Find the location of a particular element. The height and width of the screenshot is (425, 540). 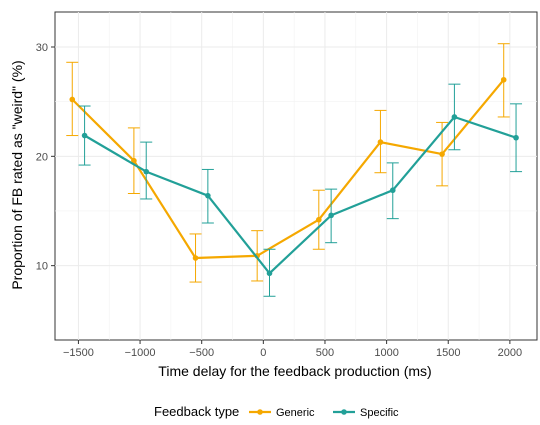

x-tick-label: 2000 is located at coordinates (510, 353).